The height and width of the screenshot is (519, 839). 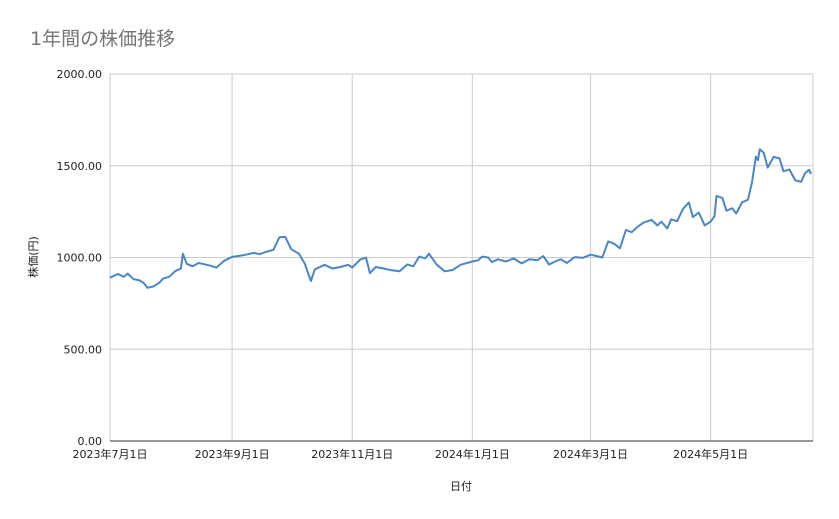 What do you see at coordinates (80, 258) in the screenshot?
I see `y-axis: 0.00 500.00 1000.00 1500.00 2000.00` at bounding box center [80, 258].